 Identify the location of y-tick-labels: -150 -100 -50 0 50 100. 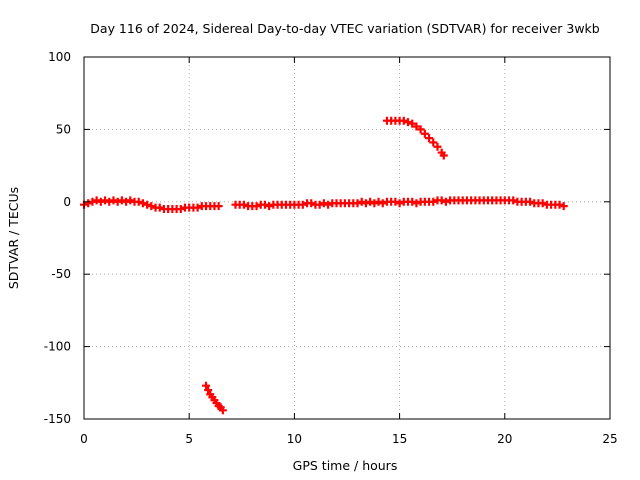
(57, 238).